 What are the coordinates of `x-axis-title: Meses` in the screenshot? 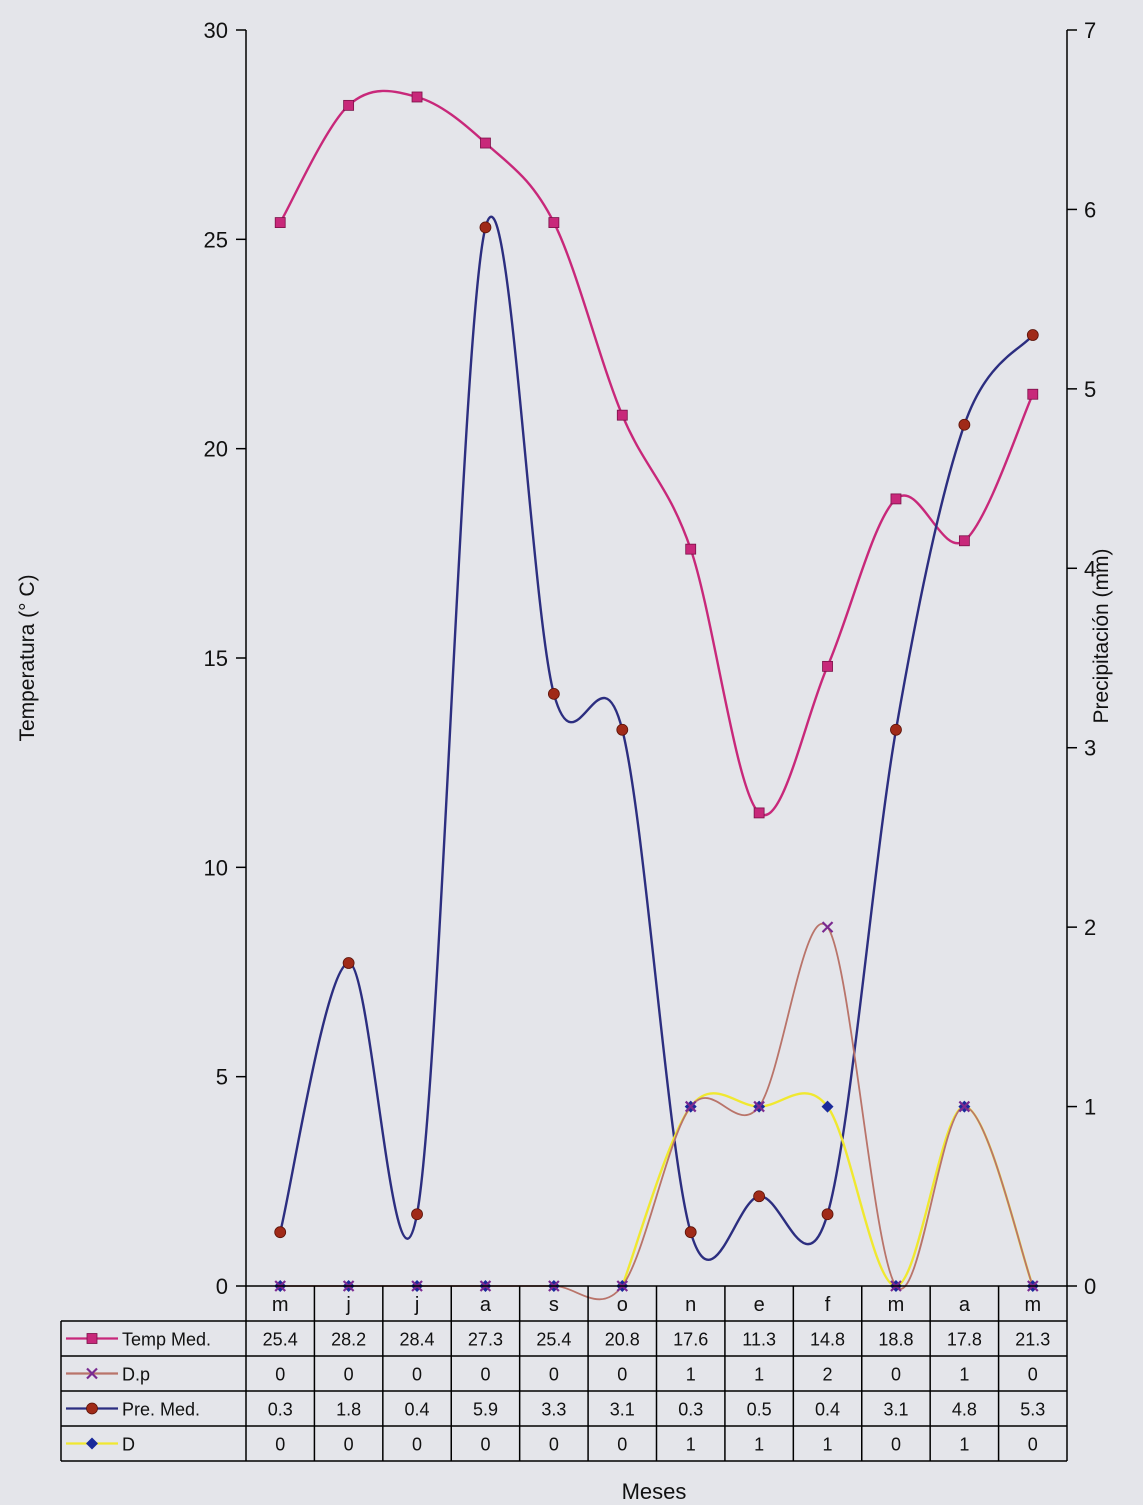 It's located at (654, 1491).